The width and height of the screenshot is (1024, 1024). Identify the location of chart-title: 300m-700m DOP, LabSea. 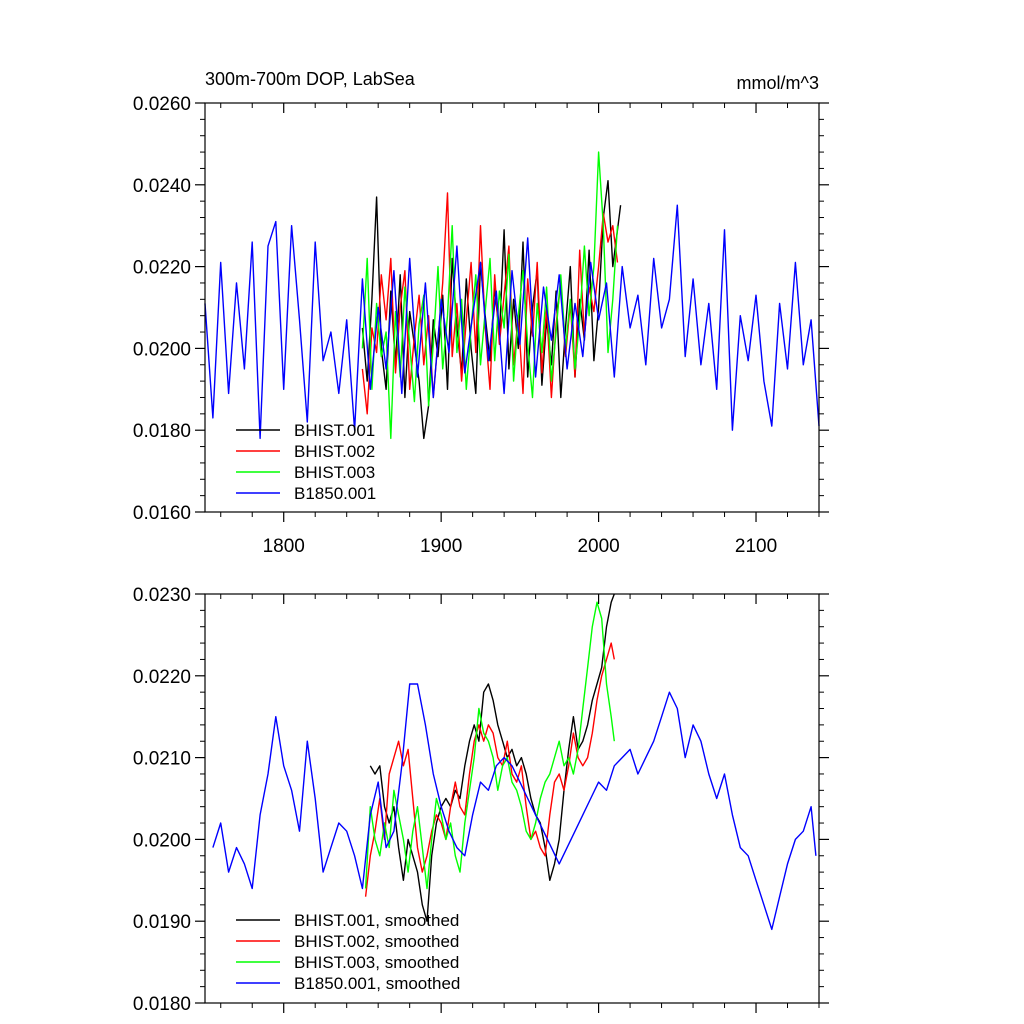
(310, 79).